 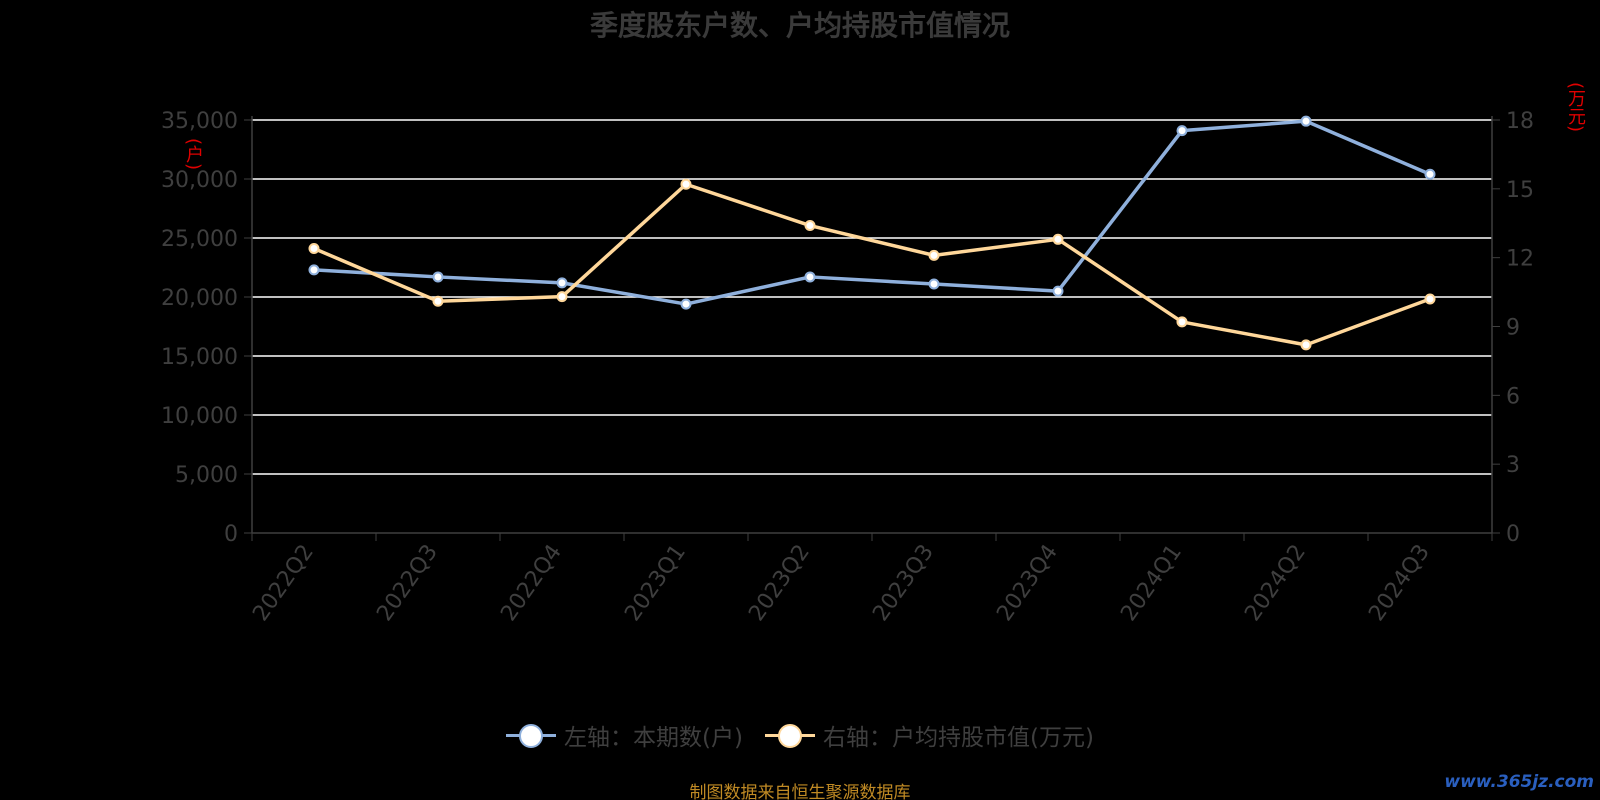 What do you see at coordinates (231, 534) in the screenshot?
I see `left-axis-tick-label: 0` at bounding box center [231, 534].